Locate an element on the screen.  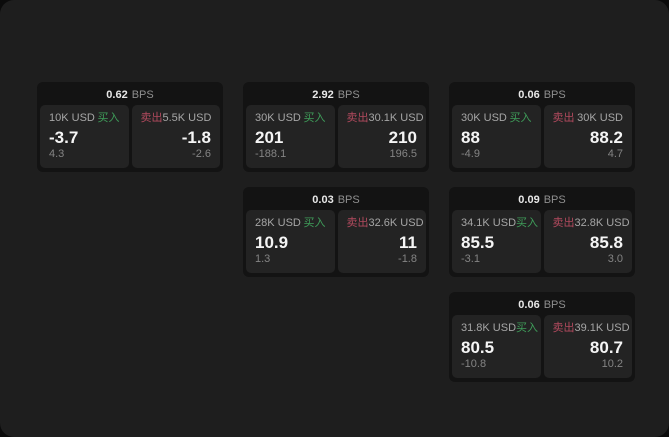
buy-delta: -4.9 is located at coordinates (470, 154).